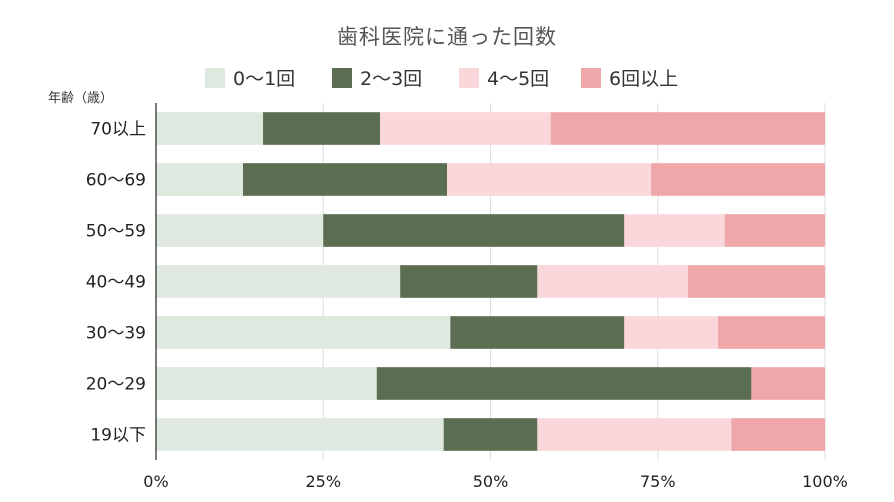 This screenshot has width=894, height=502. Describe the element at coordinates (825, 481) in the screenshot. I see `x-tick-label: 100%` at that location.